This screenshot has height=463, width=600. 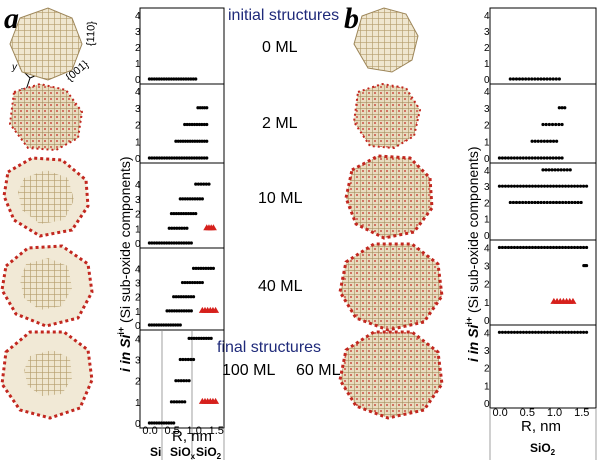 What do you see at coordinates (180, 452) in the screenshot?
I see `region-label-siox-main: SiO` at bounding box center [180, 452].